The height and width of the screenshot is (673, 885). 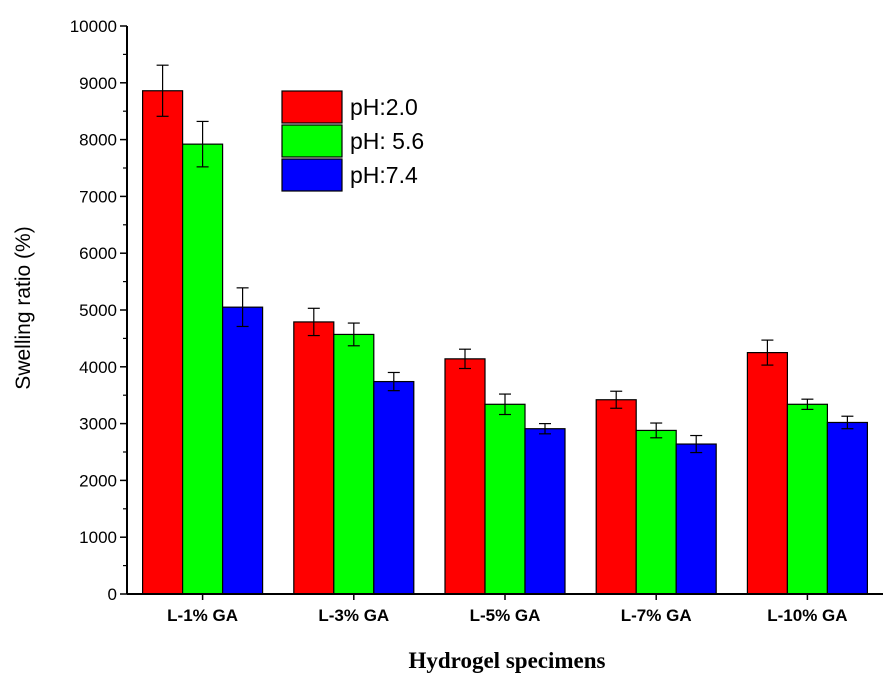 I want to click on x-tick-label-2: L-5% GA, so click(x=505, y=615).